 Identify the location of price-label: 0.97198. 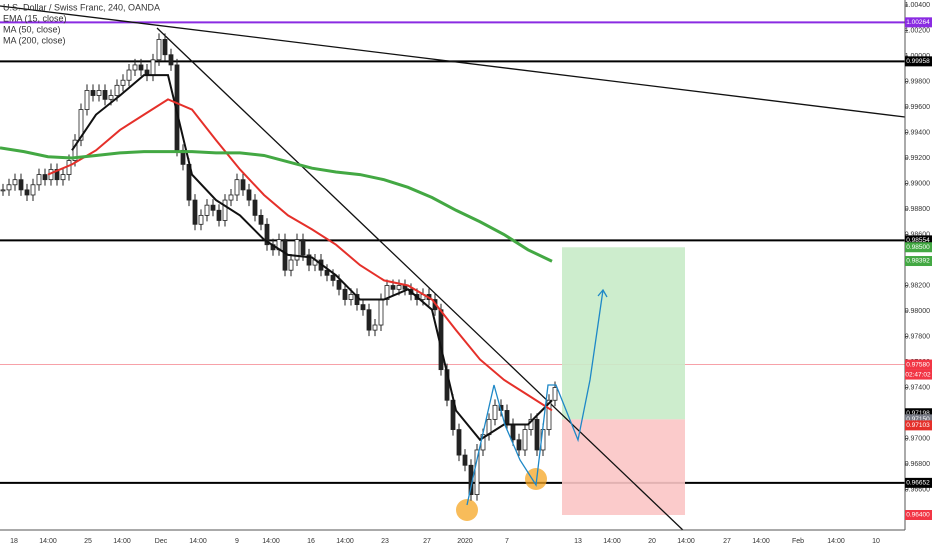
(918, 413).